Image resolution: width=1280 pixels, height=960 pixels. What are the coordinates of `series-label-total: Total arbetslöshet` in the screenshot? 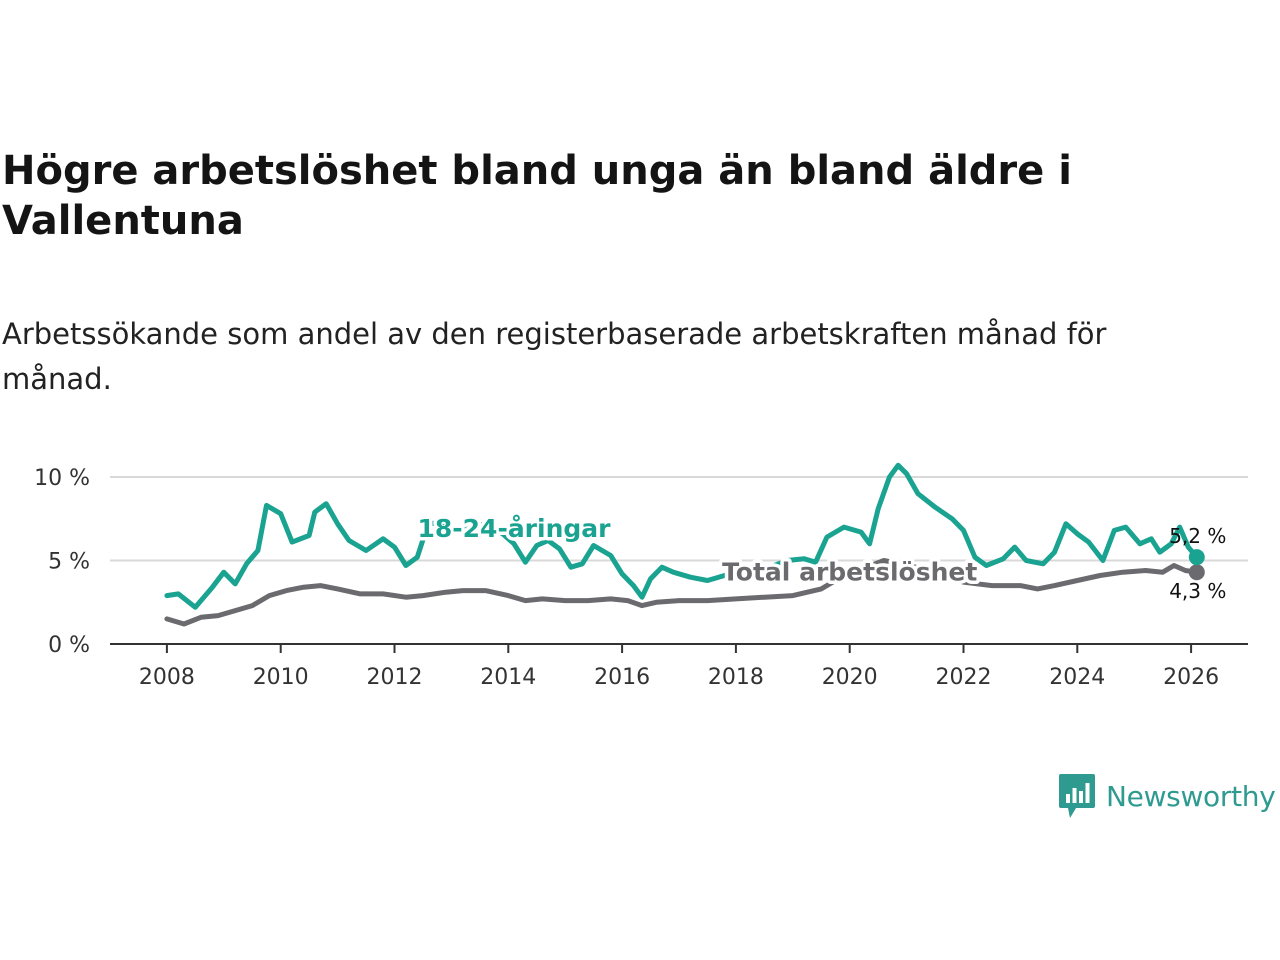 It's located at (849, 572).